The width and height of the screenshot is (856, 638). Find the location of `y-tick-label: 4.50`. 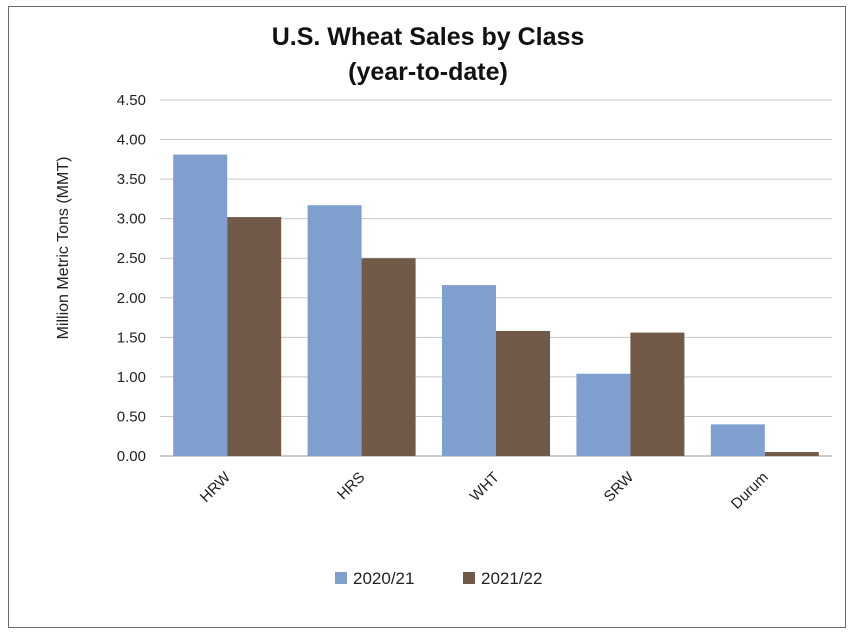

y-tick-label: 4.50 is located at coordinates (131, 100).